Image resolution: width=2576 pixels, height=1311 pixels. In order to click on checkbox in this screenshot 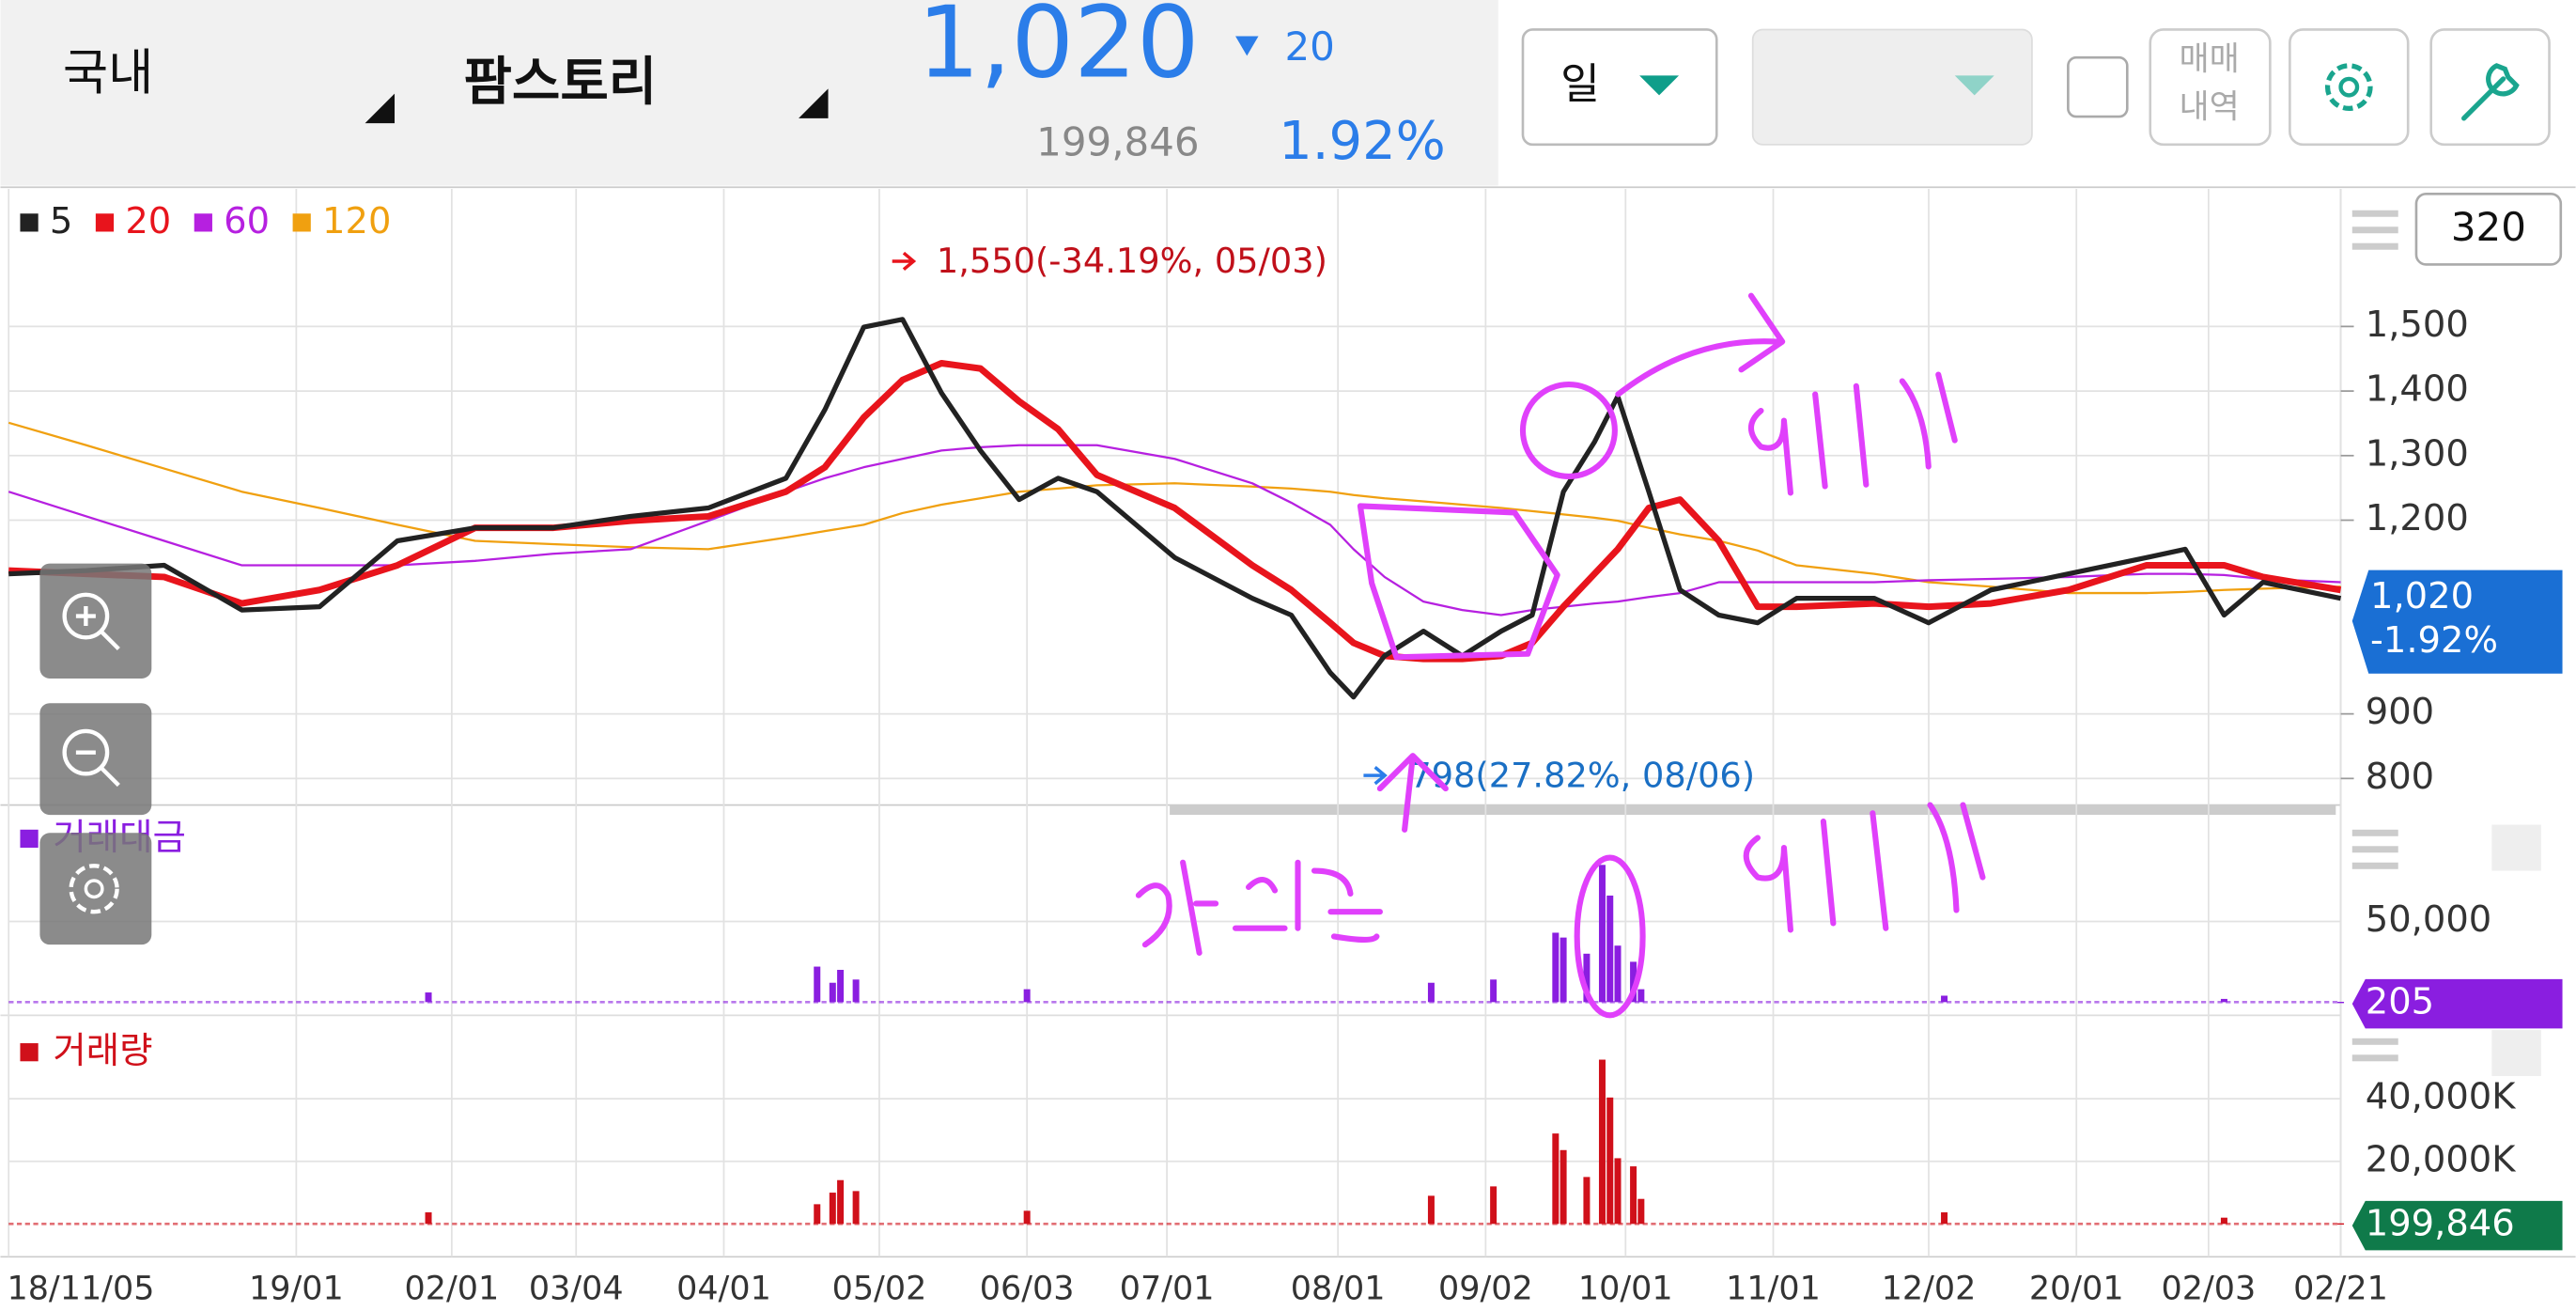, I will do `click(2098, 86)`.